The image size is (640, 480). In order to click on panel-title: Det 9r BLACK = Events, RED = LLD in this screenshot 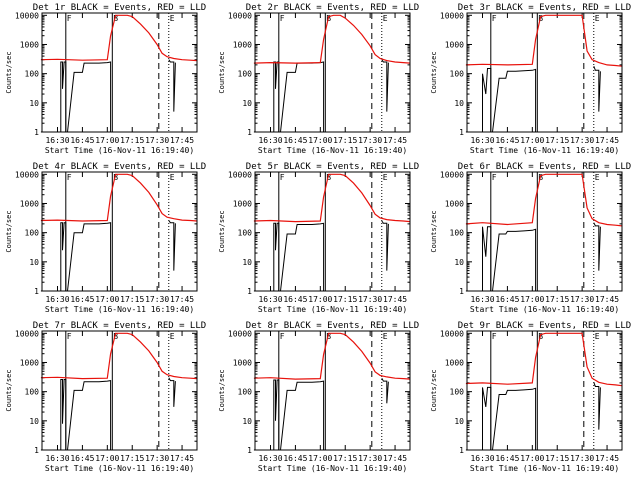, I will do `click(544, 326)`.